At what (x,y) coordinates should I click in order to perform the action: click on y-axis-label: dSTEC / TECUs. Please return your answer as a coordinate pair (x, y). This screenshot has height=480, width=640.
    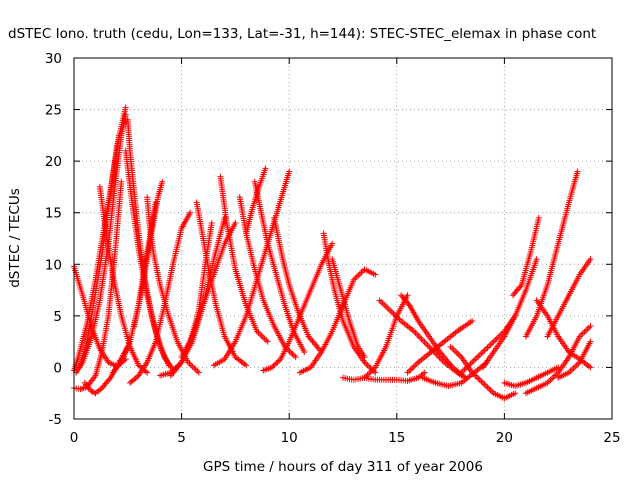
    Looking at the image, I should click on (15, 238).